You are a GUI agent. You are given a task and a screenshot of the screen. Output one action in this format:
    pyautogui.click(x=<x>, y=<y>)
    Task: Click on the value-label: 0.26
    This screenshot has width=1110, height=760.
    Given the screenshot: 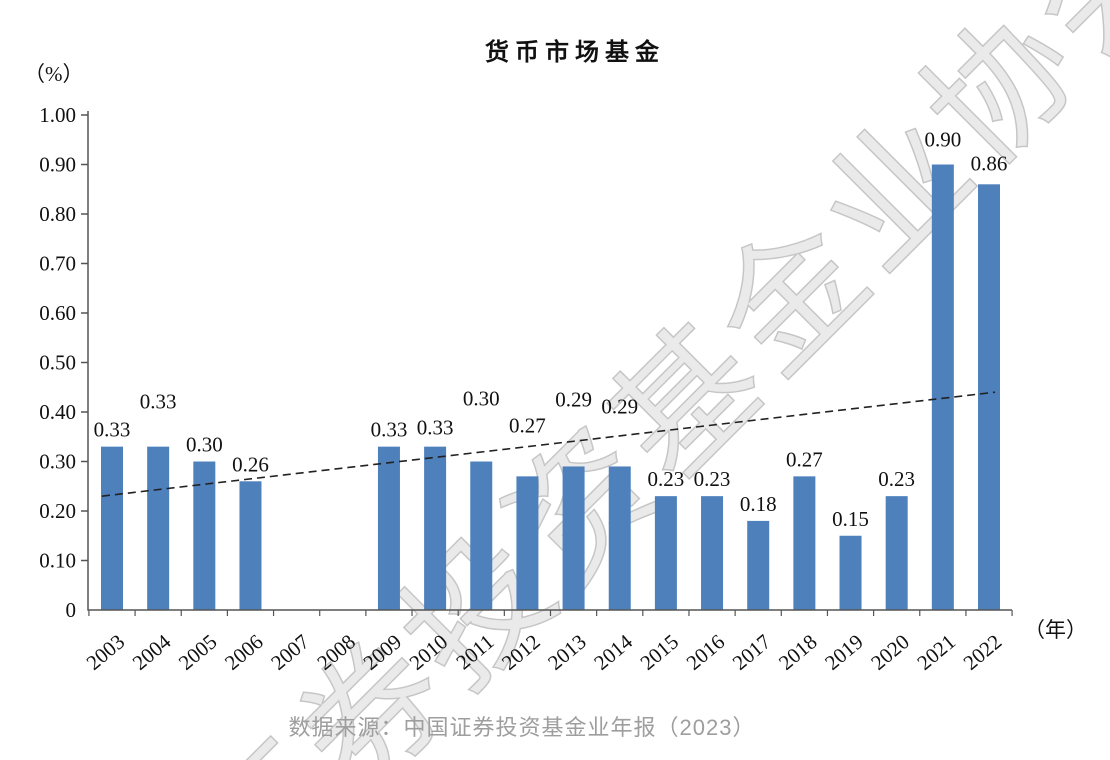 What is the action you would take?
    pyautogui.click(x=250, y=464)
    